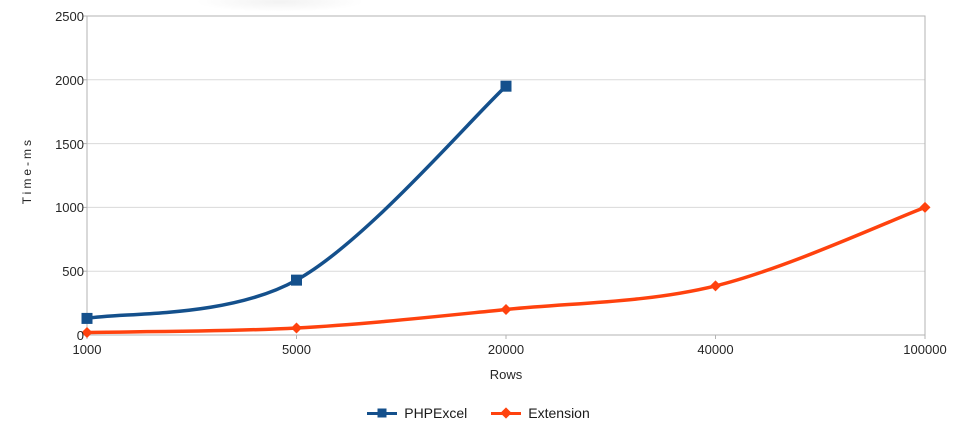 The width and height of the screenshot is (957, 433). I want to click on x-tick-label: 40000, so click(715, 349).